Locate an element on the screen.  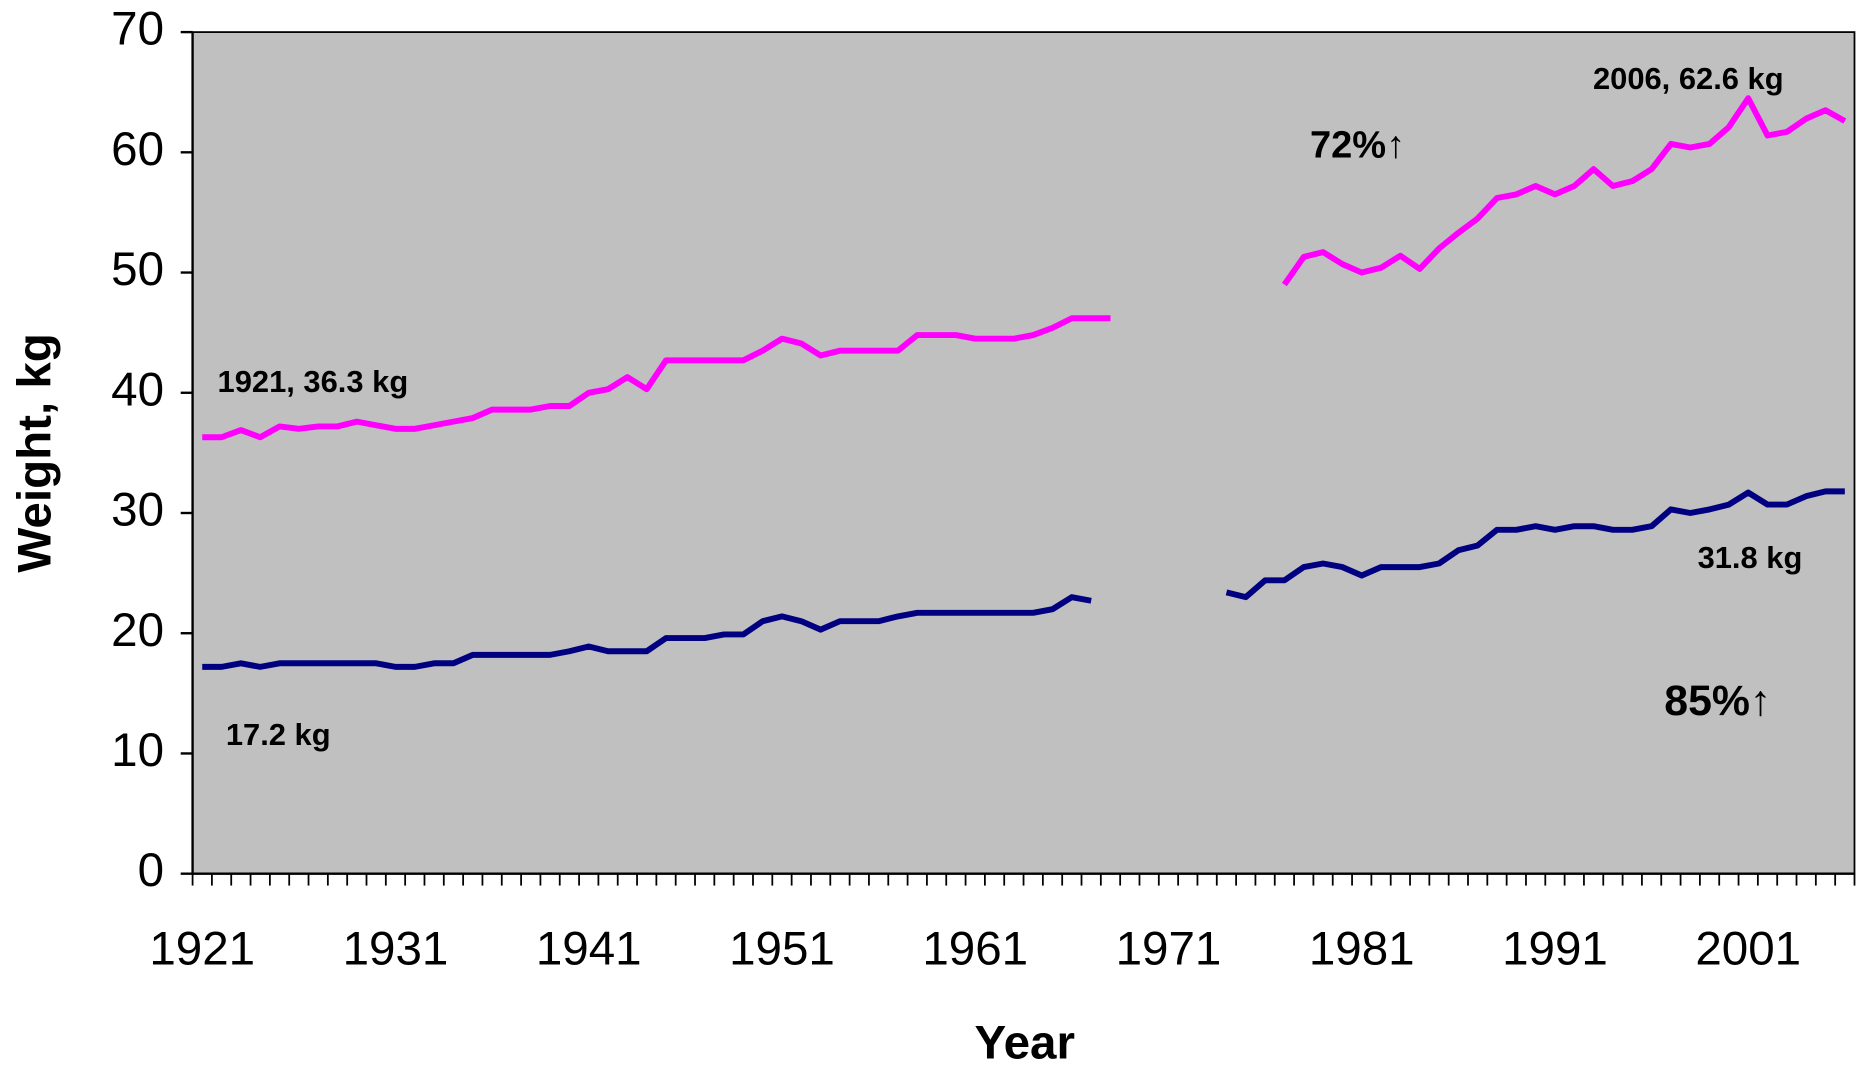
x-axis-title: Year is located at coordinates (1024, 1043).